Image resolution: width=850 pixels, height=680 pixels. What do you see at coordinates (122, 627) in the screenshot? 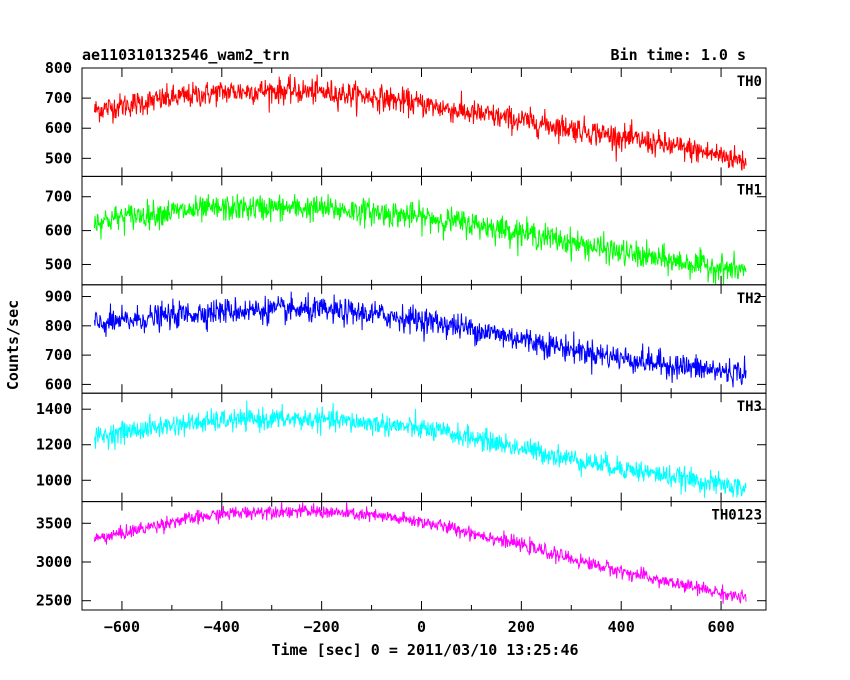
I see `x-tick-label: −600` at bounding box center [122, 627].